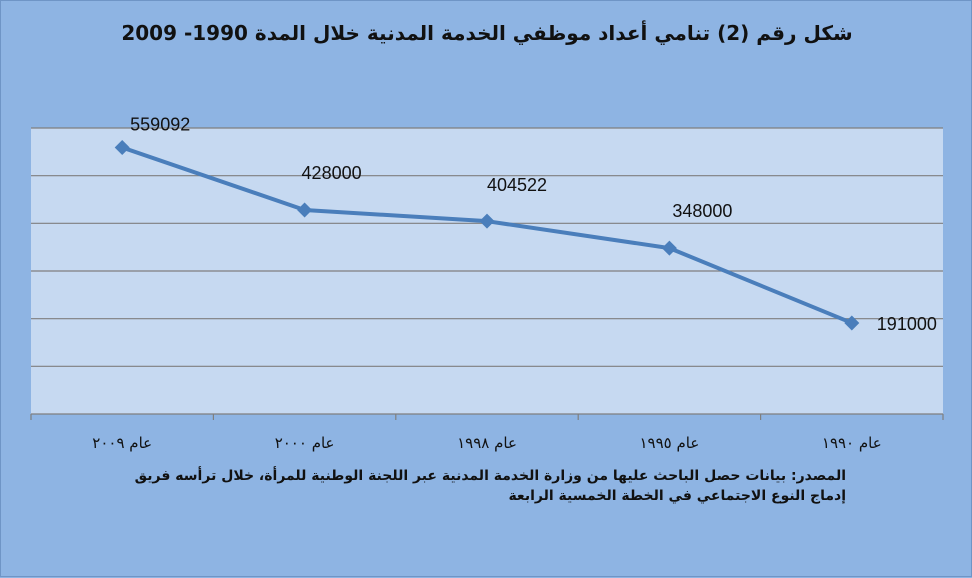 Image resolution: width=972 pixels, height=578 pixels. I want to click on data-label: 428000, so click(332, 173).